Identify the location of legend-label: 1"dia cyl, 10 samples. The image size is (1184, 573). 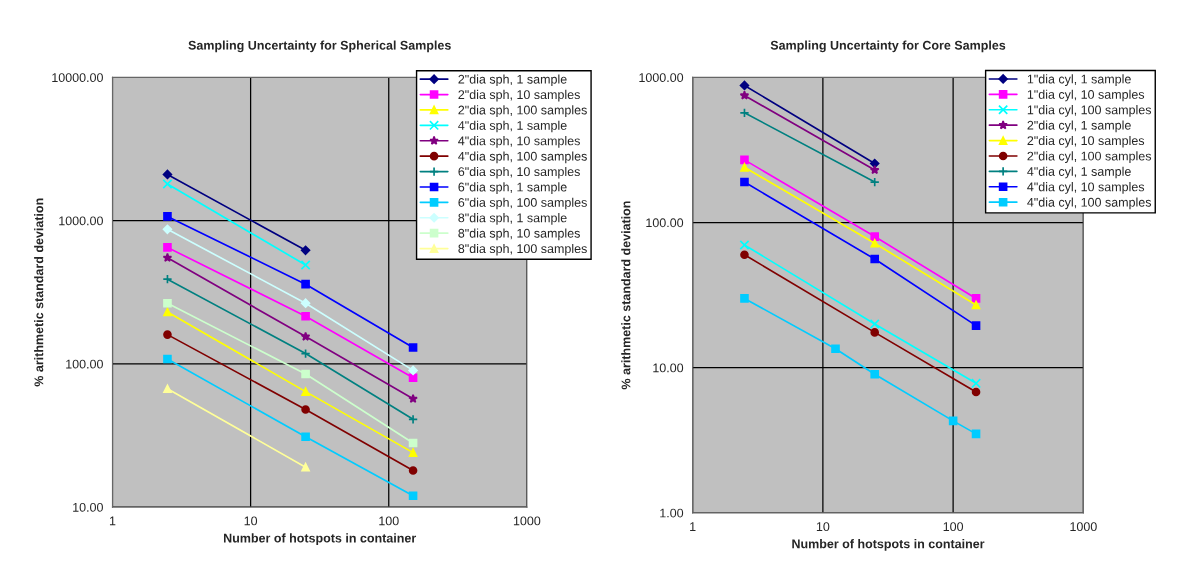
(1086, 95).